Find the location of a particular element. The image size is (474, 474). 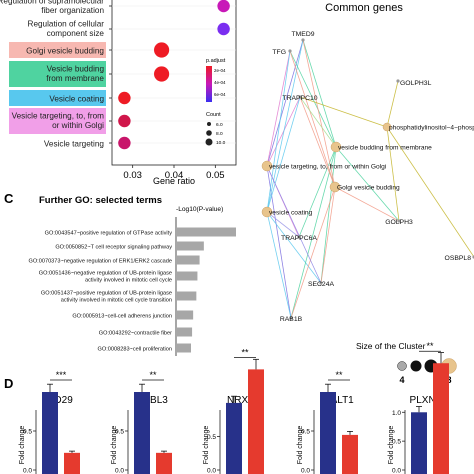

gene-node-label: RAB1B is located at coordinates (291, 319).